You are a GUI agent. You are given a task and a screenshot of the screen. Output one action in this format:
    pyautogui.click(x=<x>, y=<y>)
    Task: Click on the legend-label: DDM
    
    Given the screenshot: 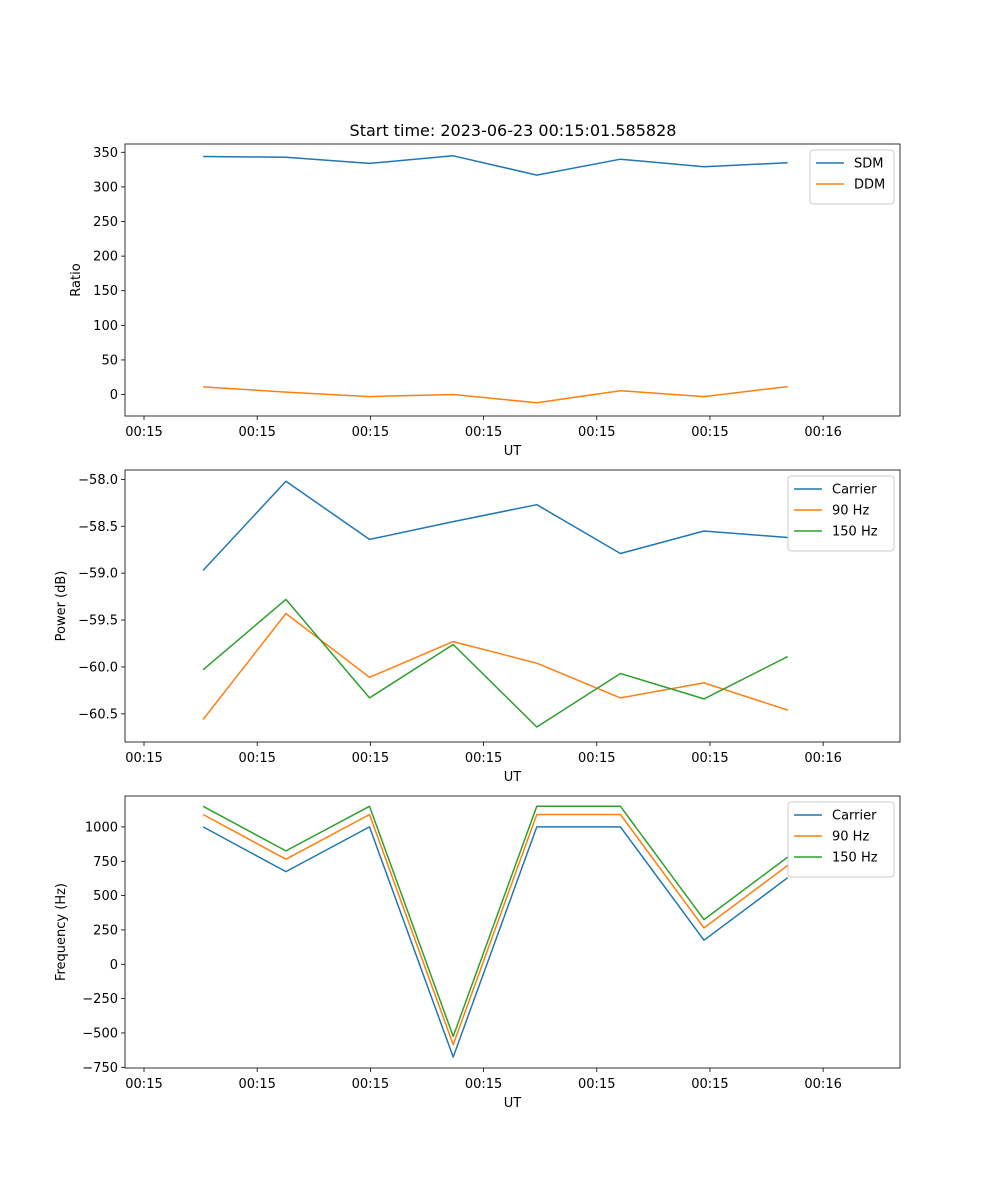 What is the action you would take?
    pyautogui.click(x=869, y=185)
    